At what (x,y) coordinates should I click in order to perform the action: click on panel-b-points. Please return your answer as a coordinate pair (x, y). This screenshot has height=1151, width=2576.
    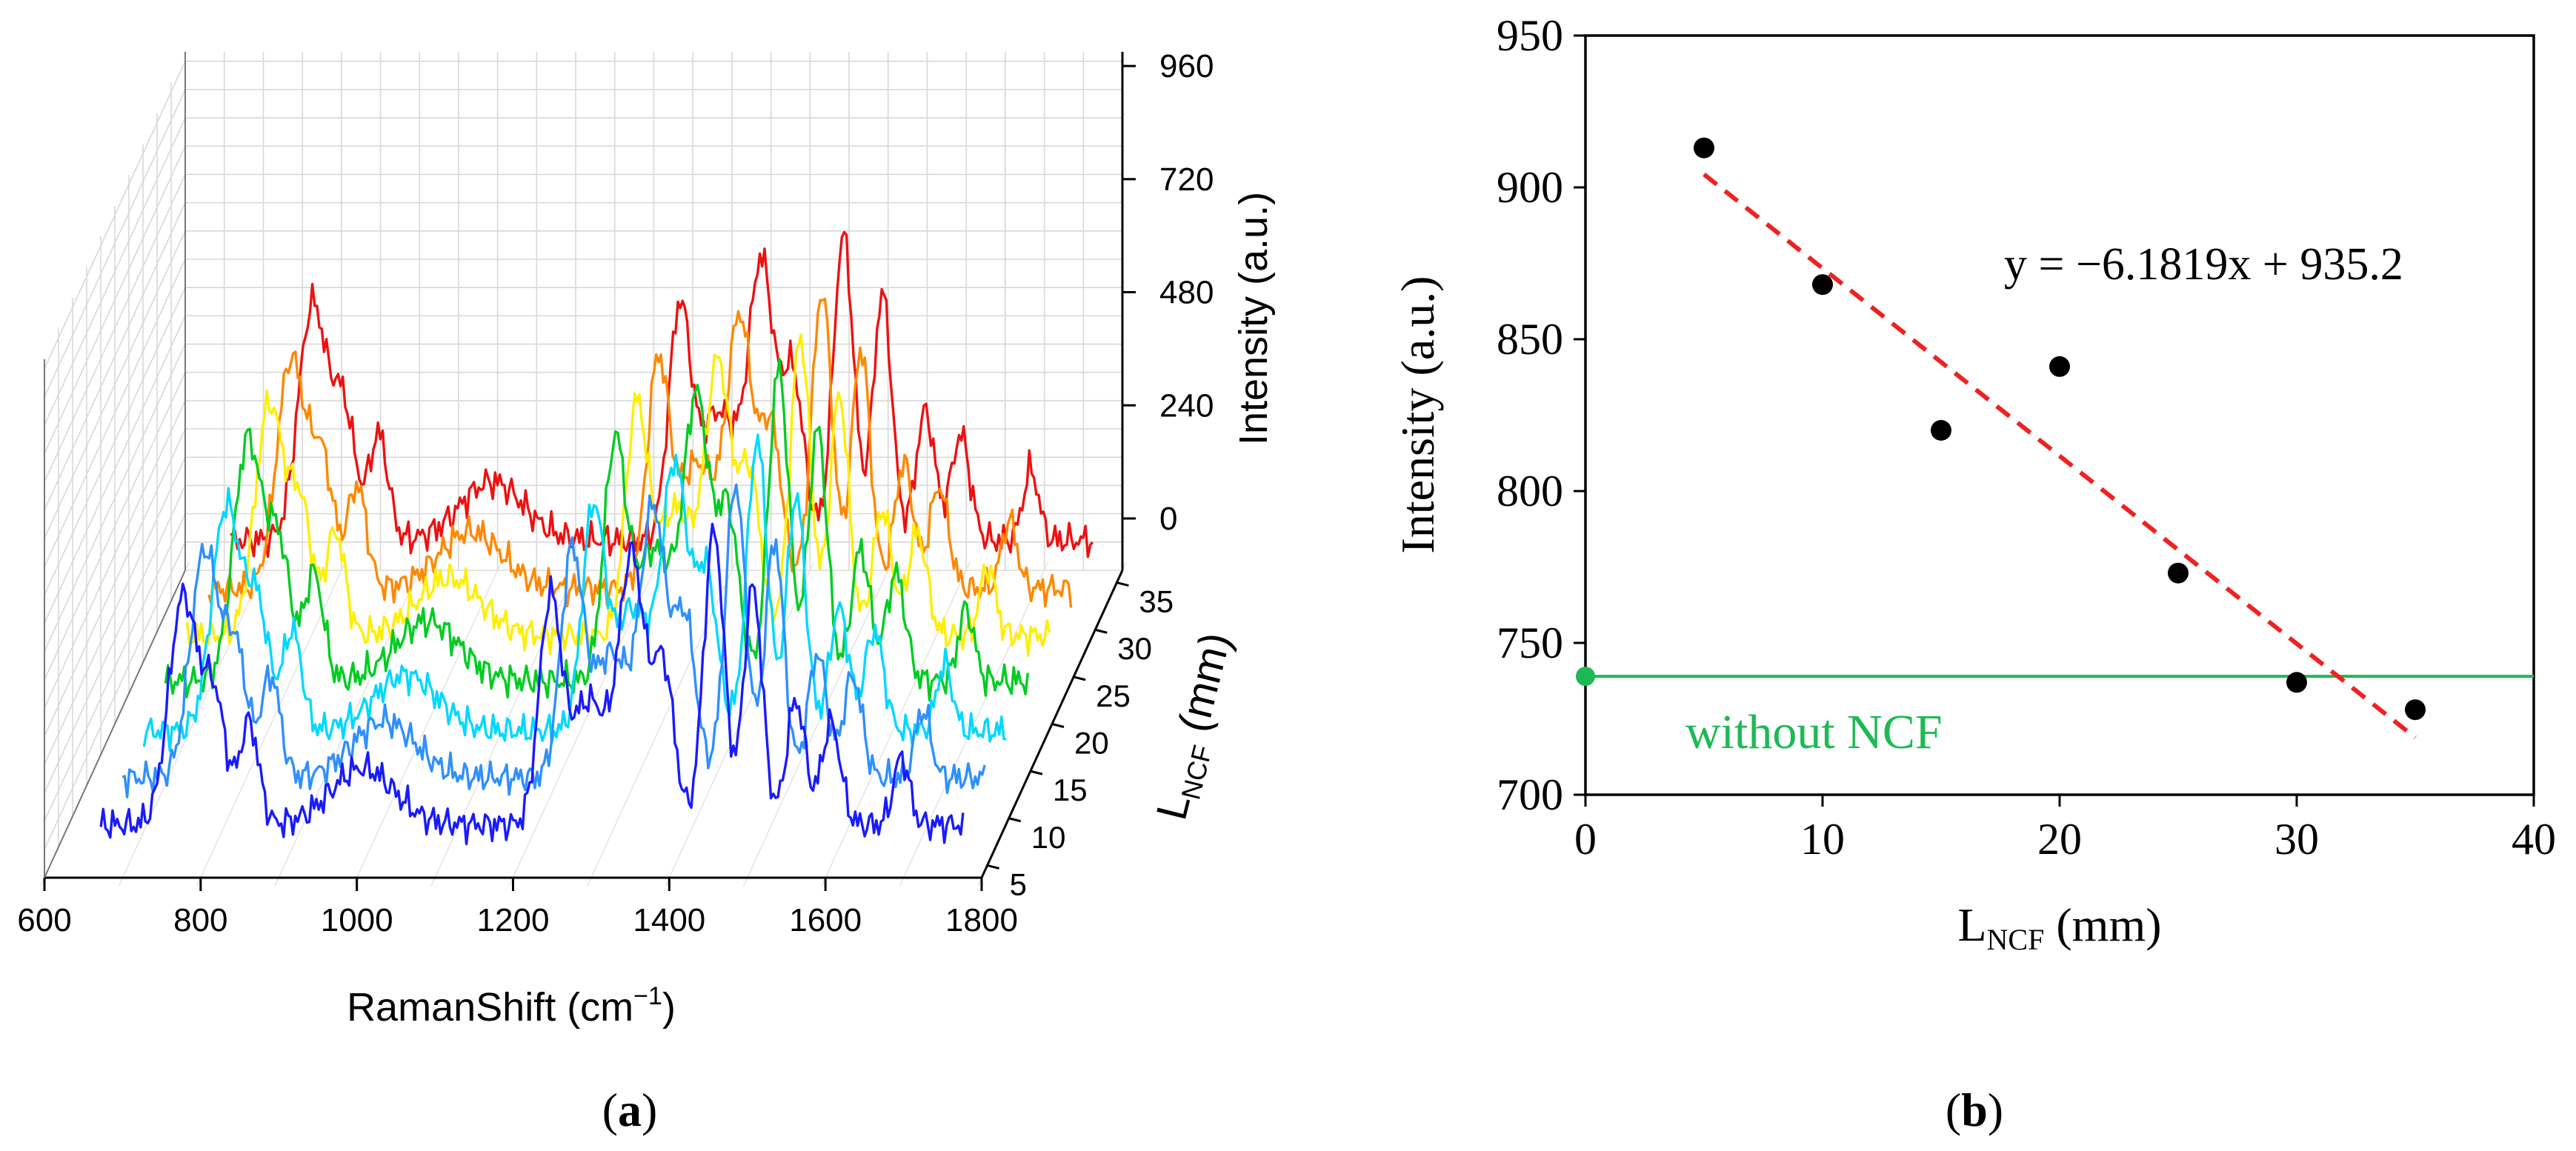
    Looking at the image, I should click on (2060, 429).